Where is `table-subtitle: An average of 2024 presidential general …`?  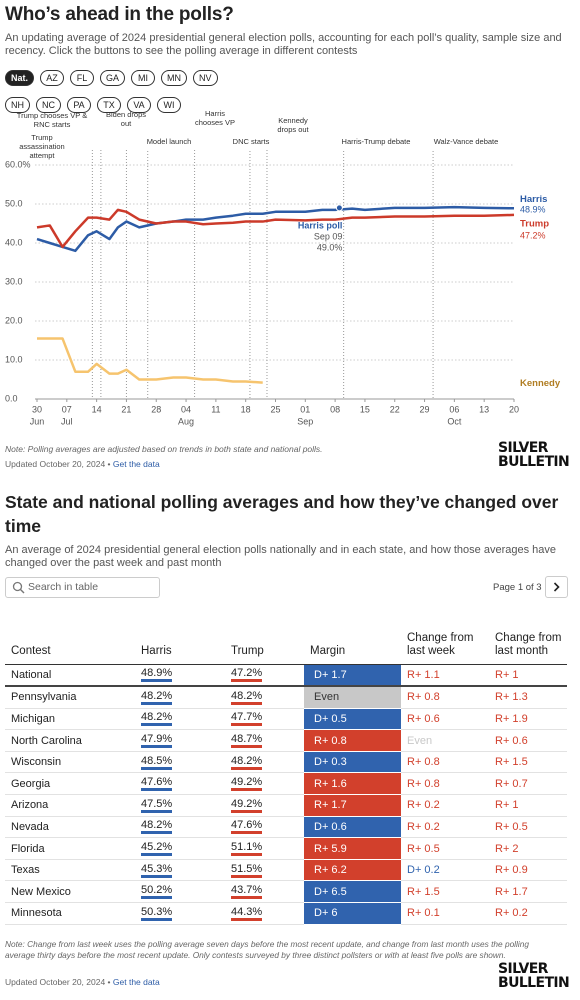 table-subtitle: An average of 2024 presidential general … is located at coordinates (280, 556).